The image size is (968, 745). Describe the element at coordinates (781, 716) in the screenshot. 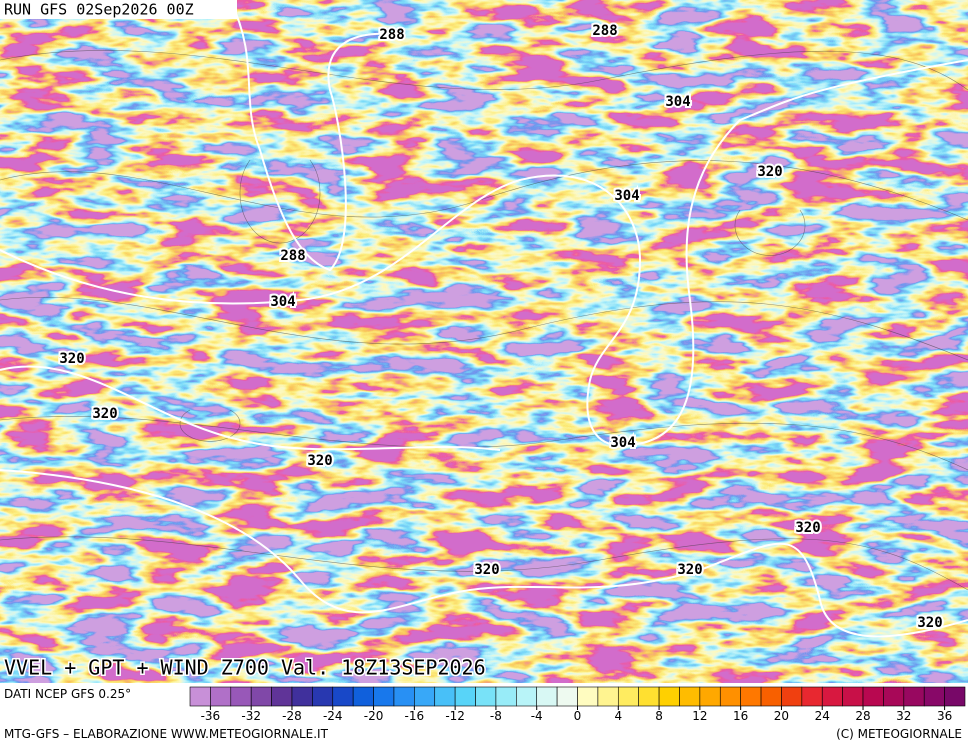

I see `colorbar-tick-label: 20` at that location.